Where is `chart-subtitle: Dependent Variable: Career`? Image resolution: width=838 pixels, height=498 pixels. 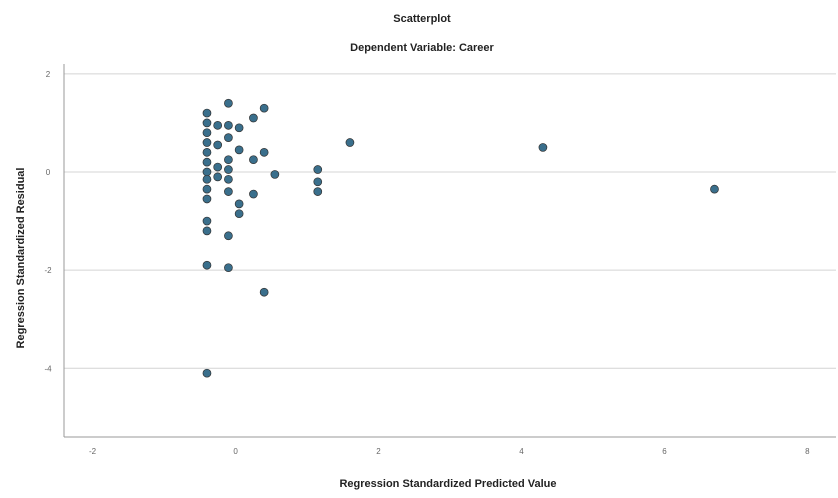
chart-subtitle: Dependent Variable: Career is located at coordinates (422, 48).